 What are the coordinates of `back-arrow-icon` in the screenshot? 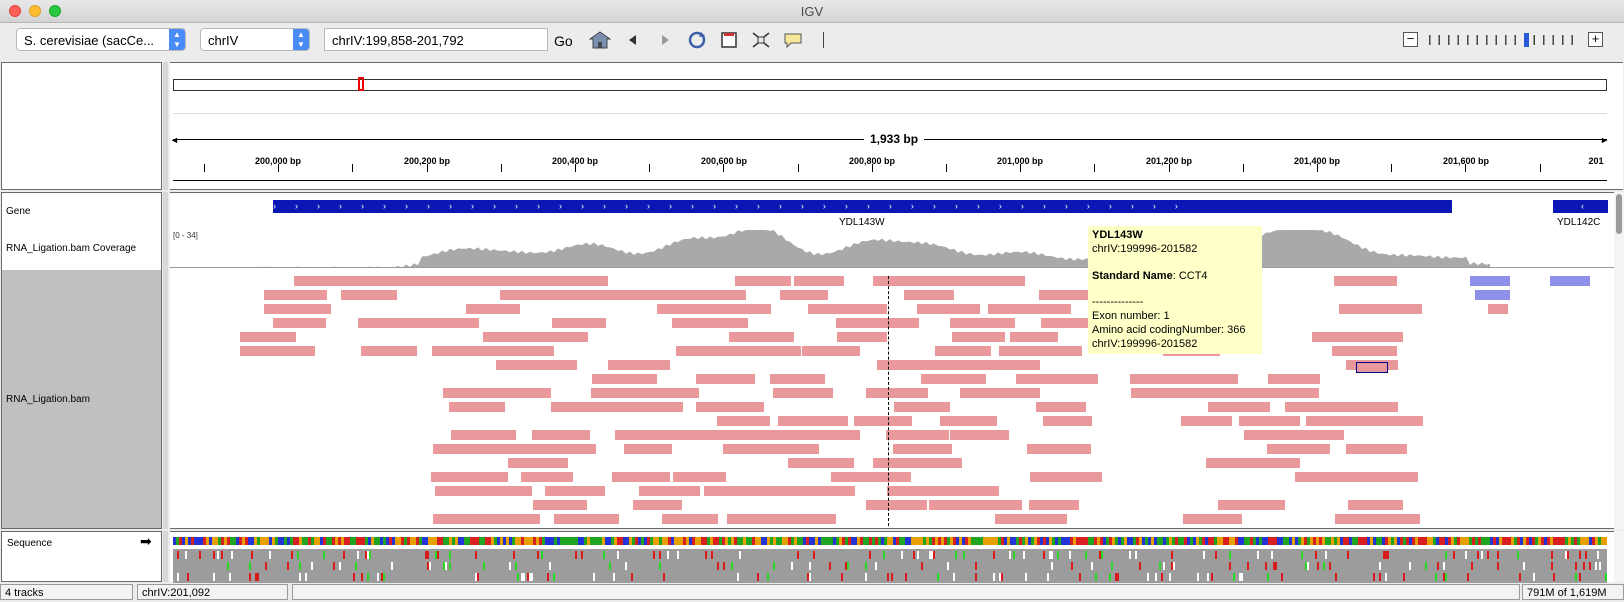 It's located at (633, 40).